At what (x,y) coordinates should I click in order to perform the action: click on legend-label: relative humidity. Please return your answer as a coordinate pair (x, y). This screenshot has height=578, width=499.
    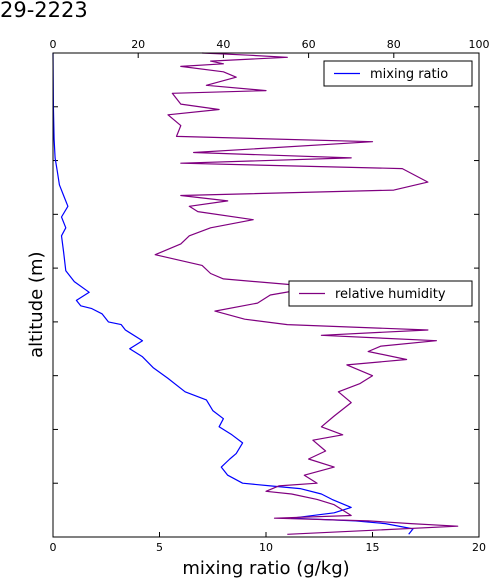
    Looking at the image, I should click on (390, 294).